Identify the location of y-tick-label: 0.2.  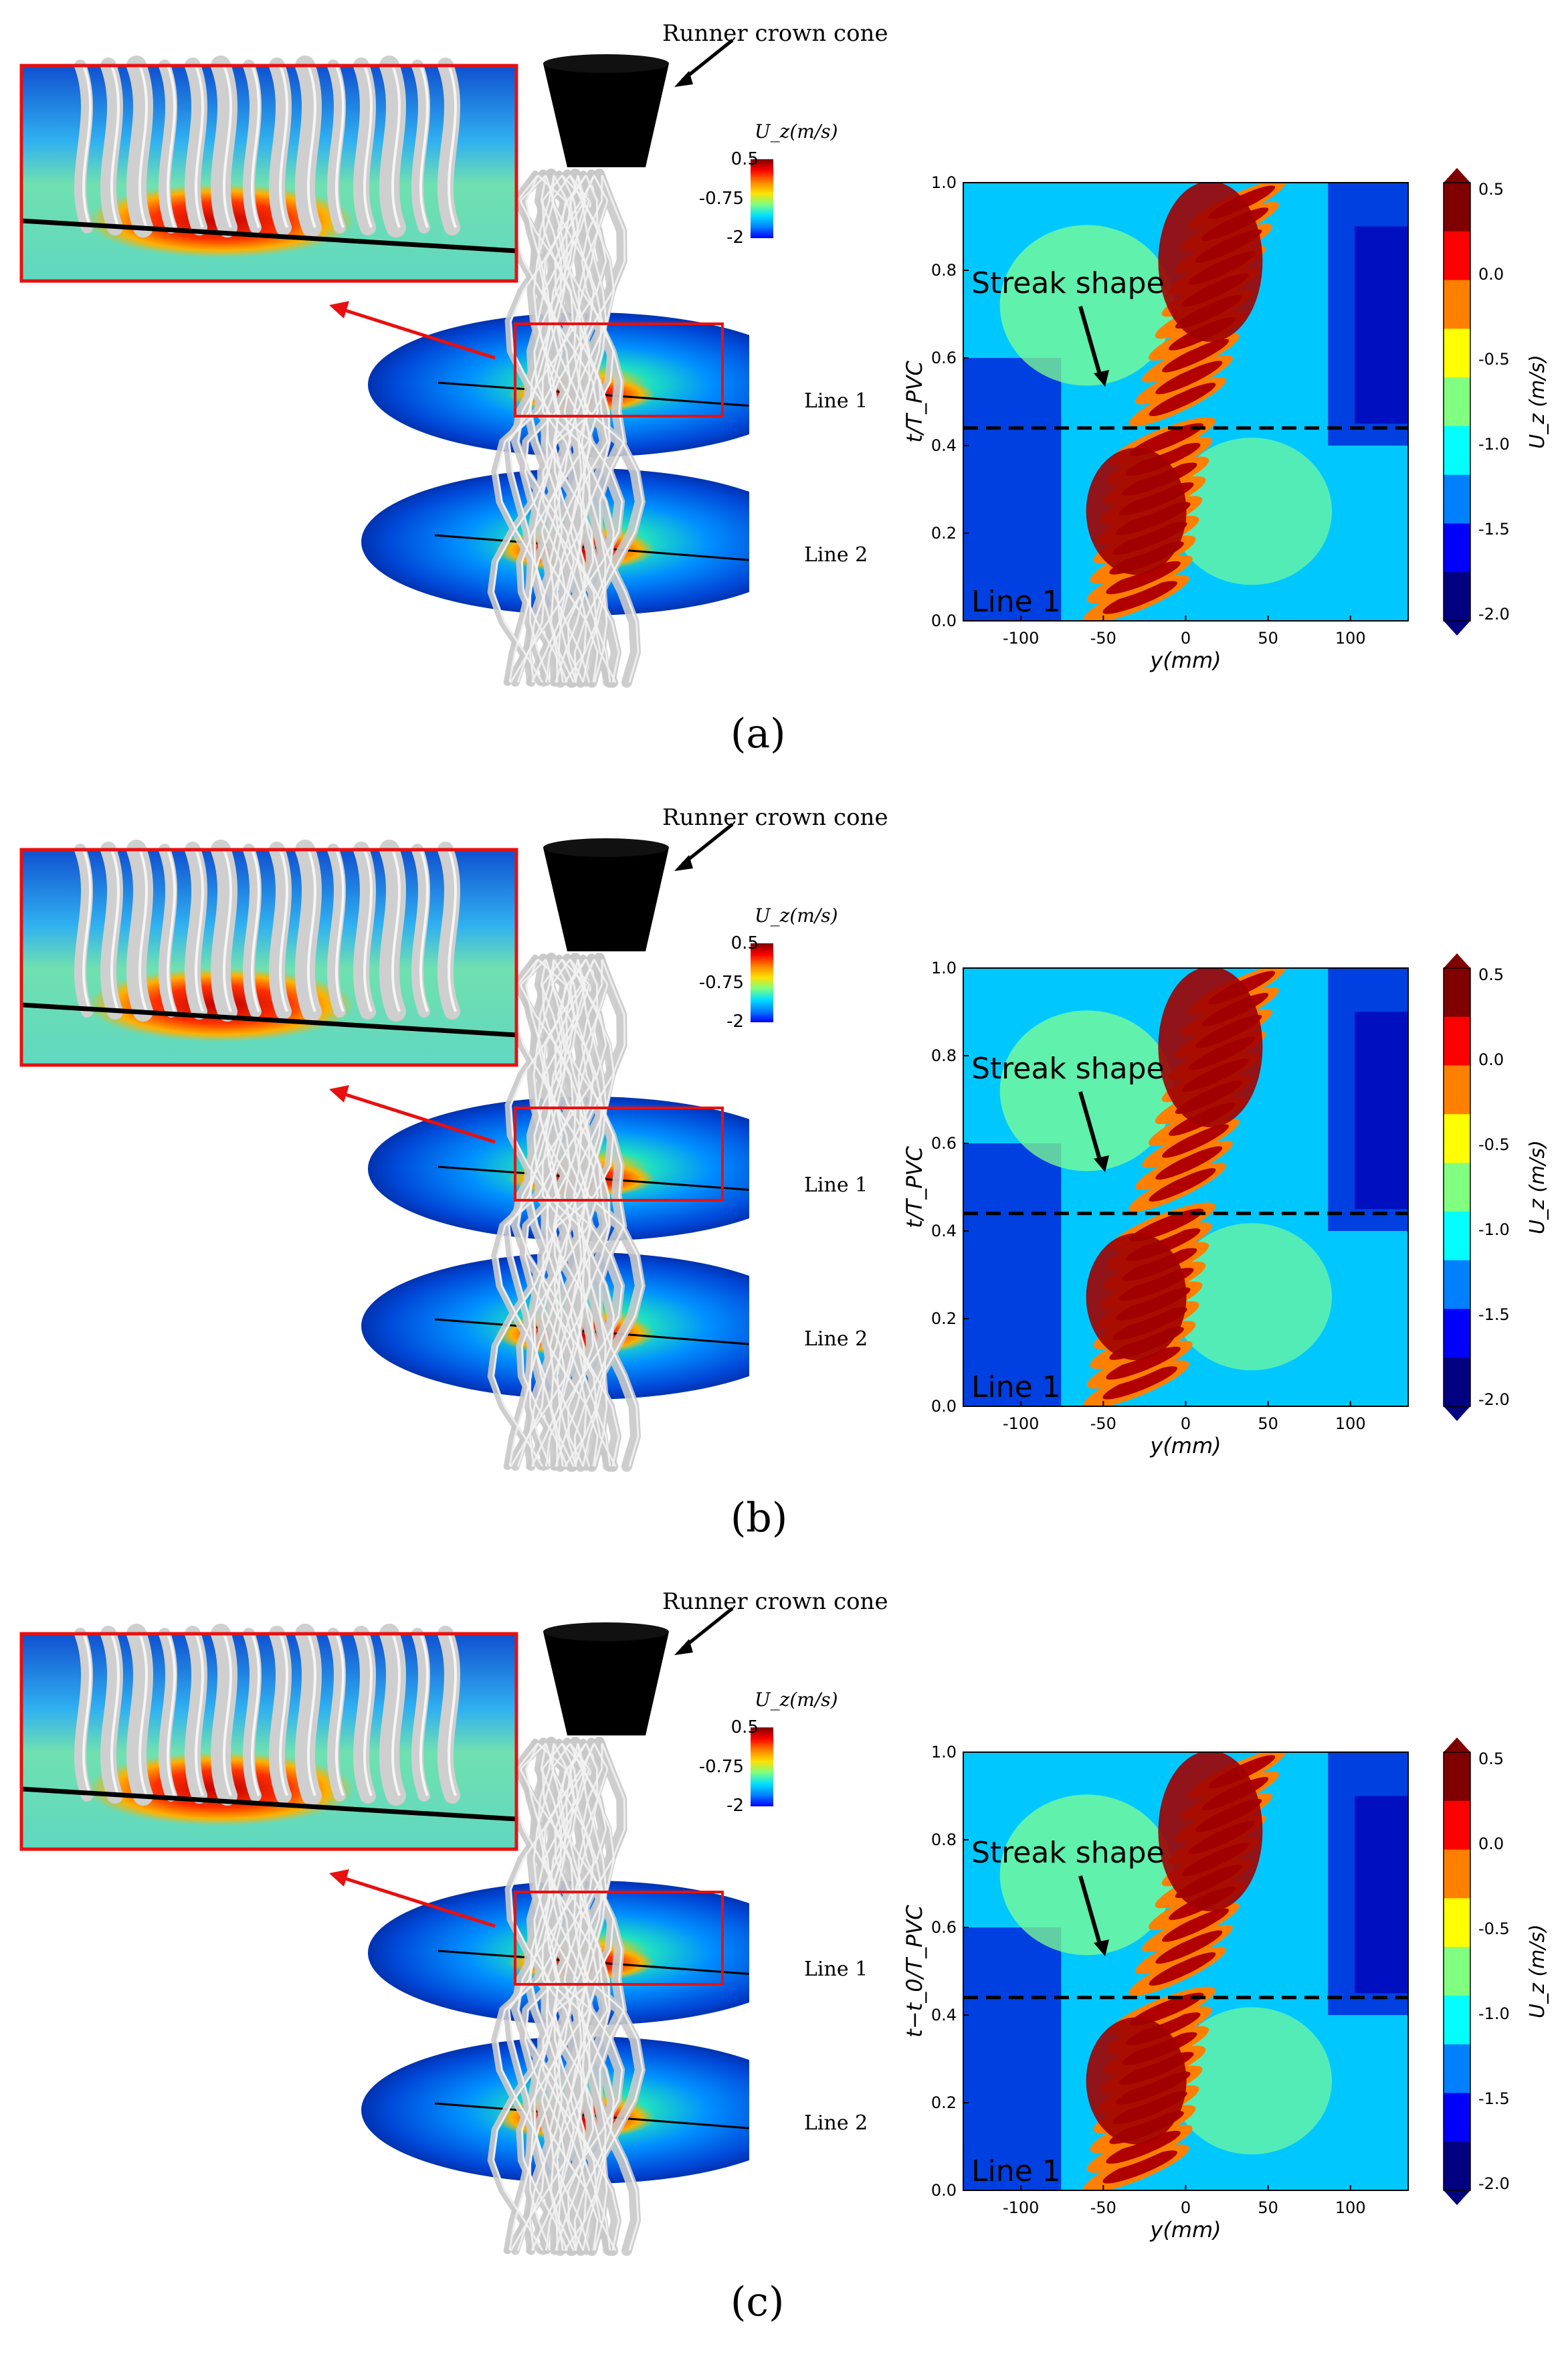
(944, 2102).